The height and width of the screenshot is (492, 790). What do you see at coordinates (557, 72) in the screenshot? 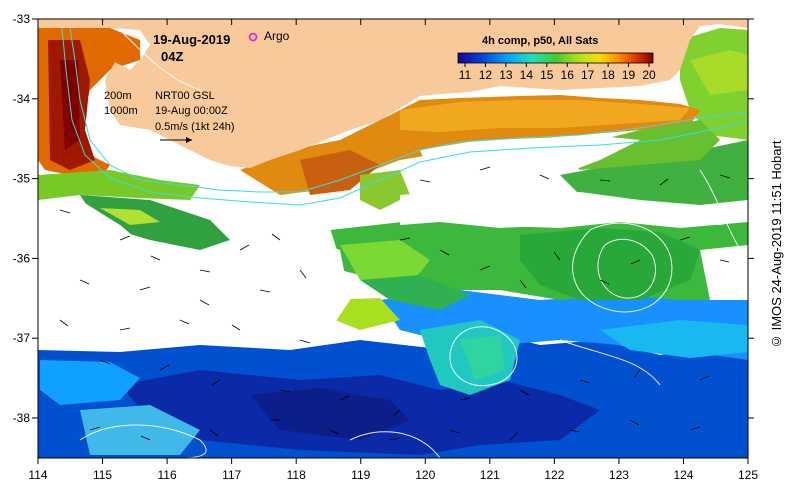
I see `colorbar-ticks: 11 12 13 14 15 16 17 18 19 20` at bounding box center [557, 72].